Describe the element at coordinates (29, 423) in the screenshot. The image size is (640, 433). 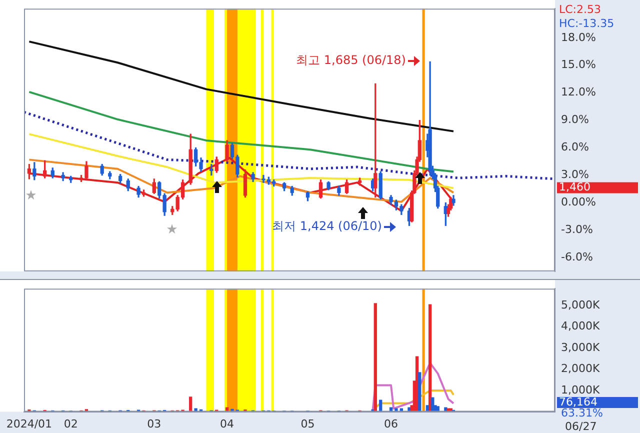
I see `x-tick-label: 2024/01` at that location.